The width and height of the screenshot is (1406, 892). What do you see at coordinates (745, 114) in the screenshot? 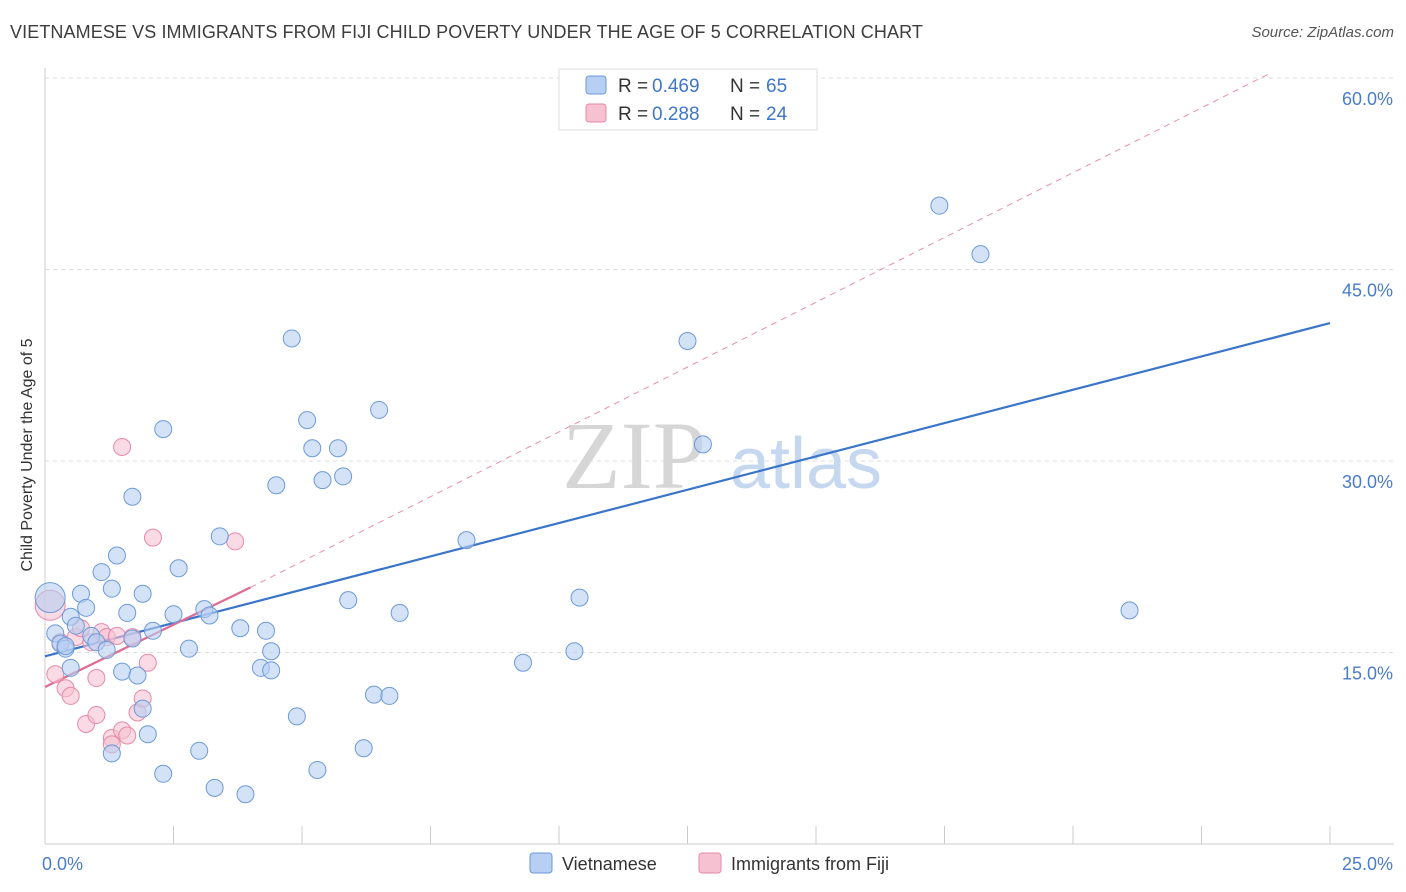
I see `stats-n-label-2: N =` at bounding box center [745, 114].